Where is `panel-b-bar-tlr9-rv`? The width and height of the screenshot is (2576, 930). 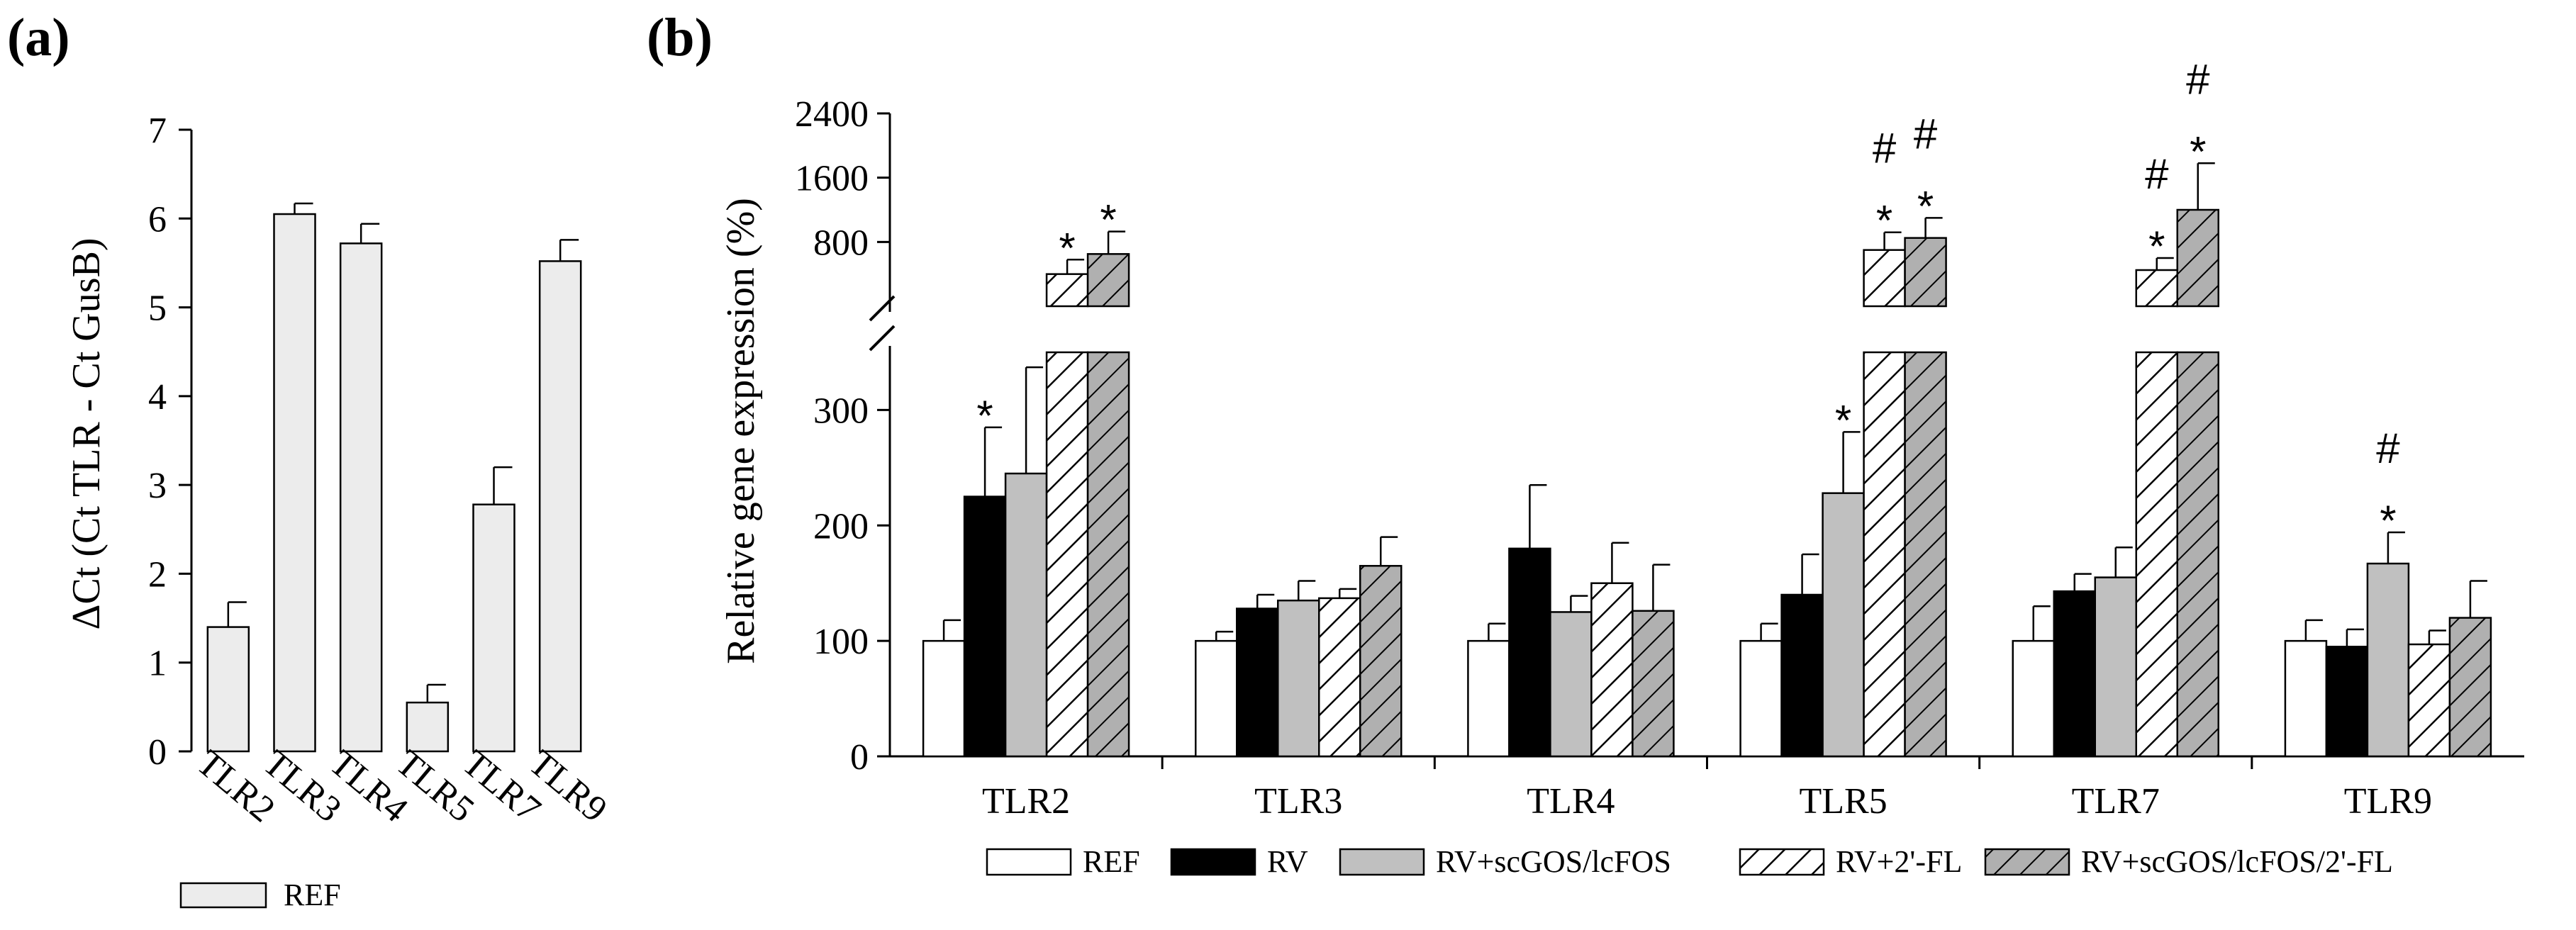
panel-b-bar-tlr9-rv is located at coordinates (2347, 702).